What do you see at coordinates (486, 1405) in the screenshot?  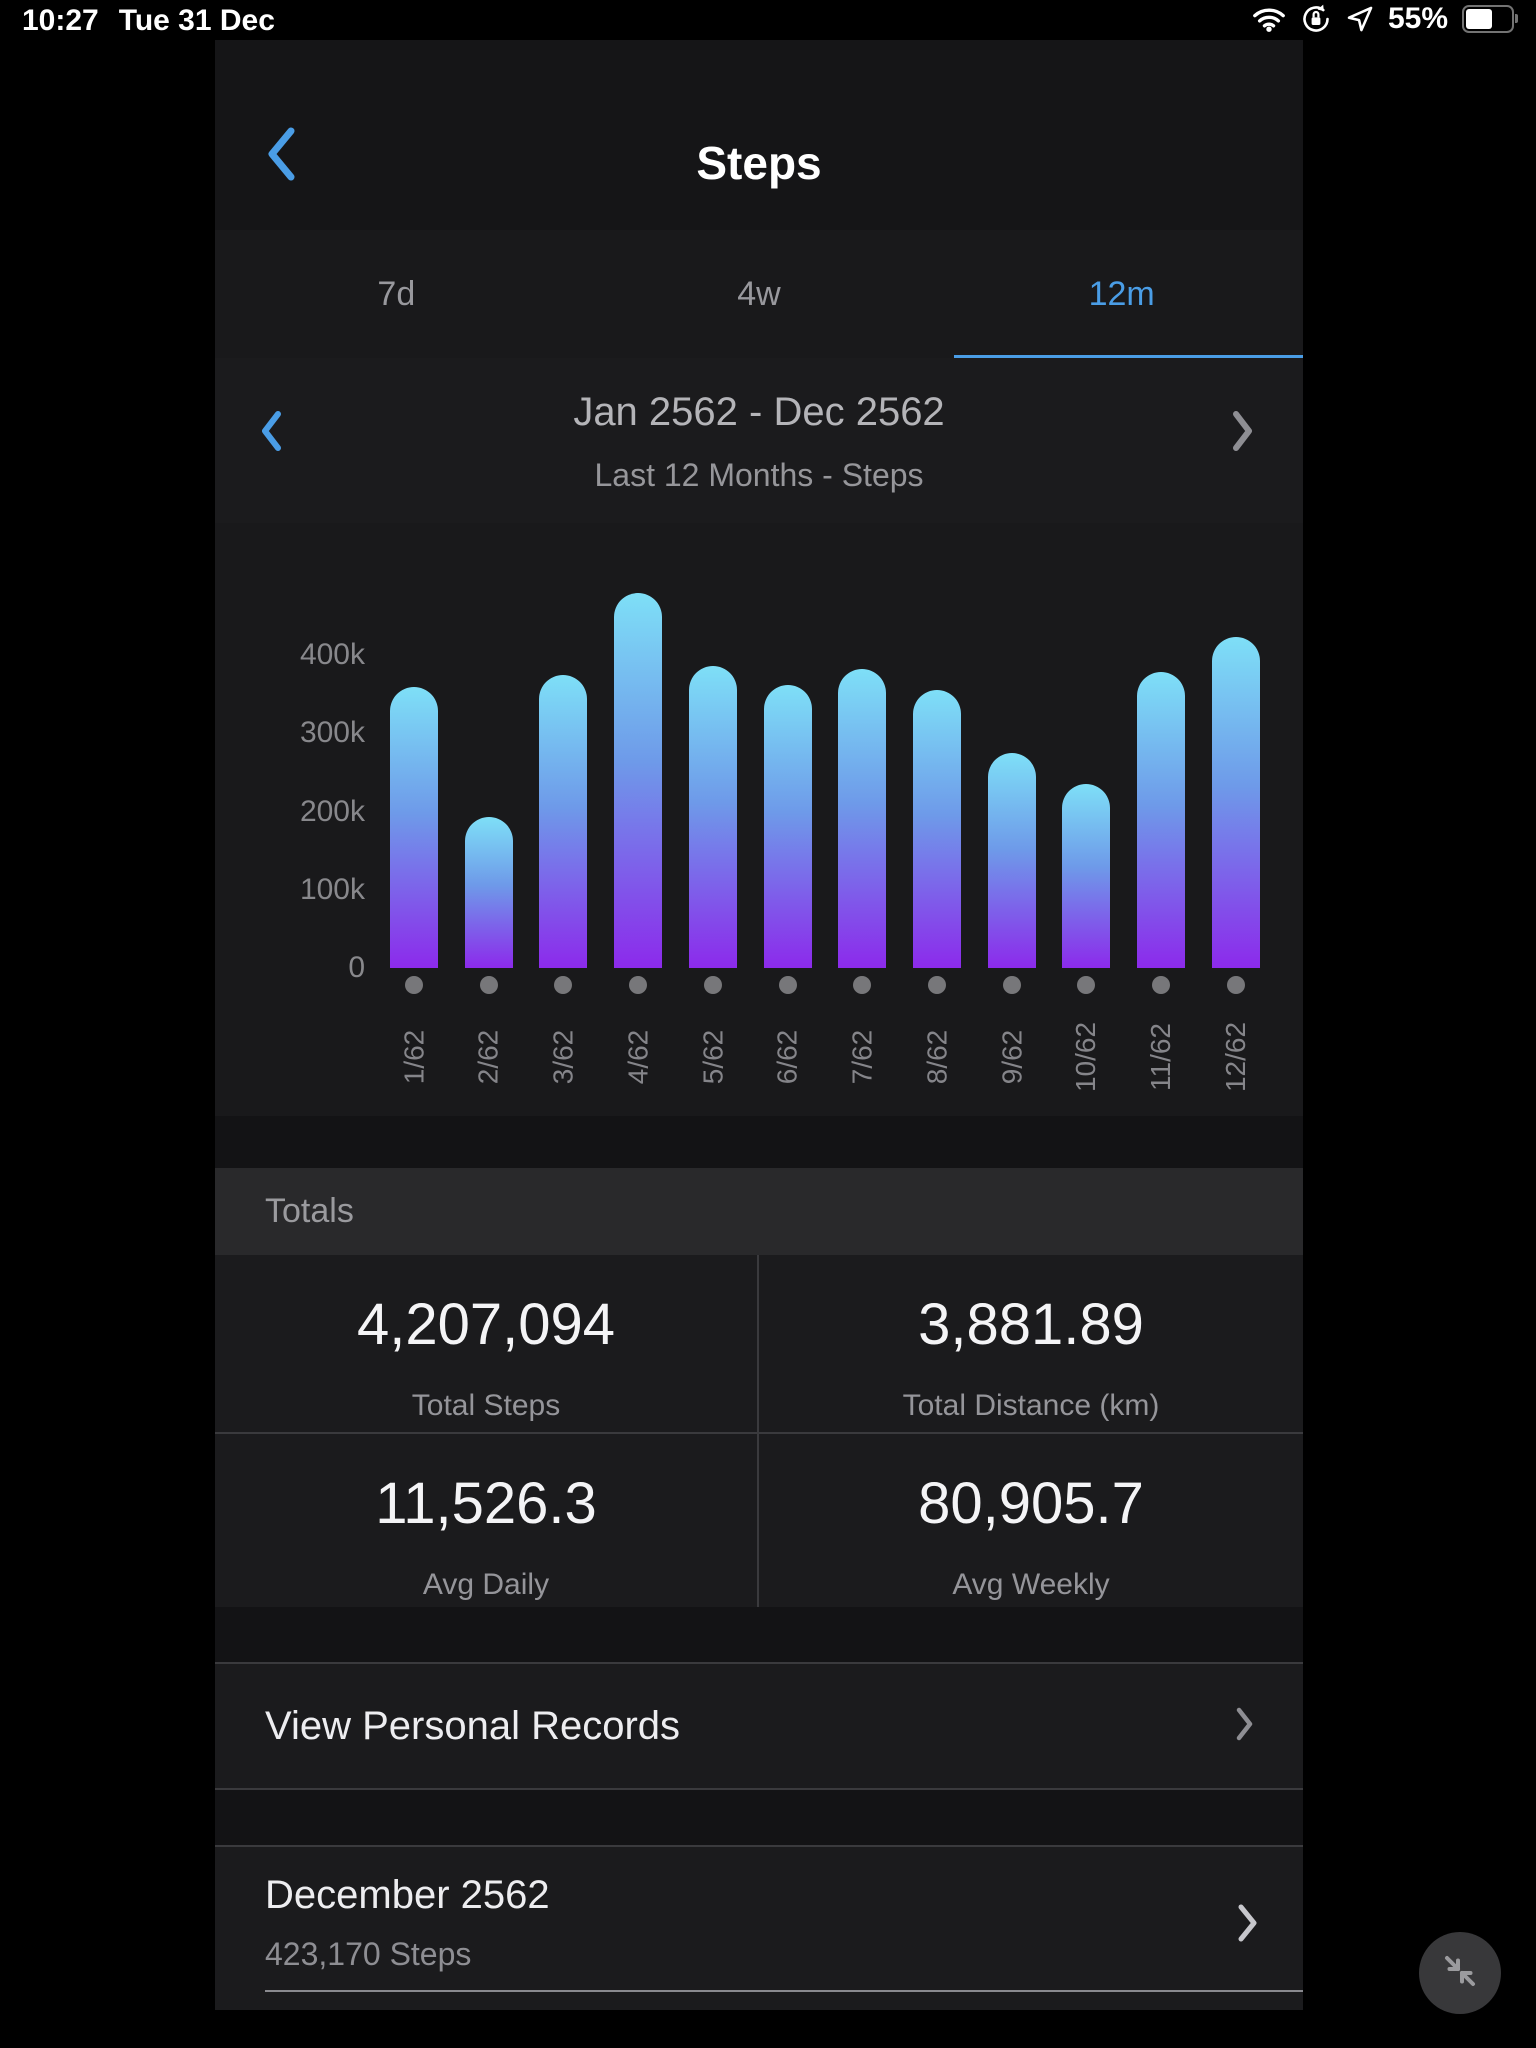 I see `stat-label: Total Steps` at bounding box center [486, 1405].